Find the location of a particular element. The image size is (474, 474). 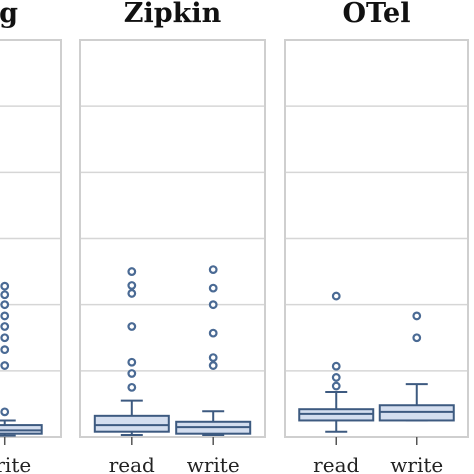

panel-title: Zipkin is located at coordinates (173, 14).